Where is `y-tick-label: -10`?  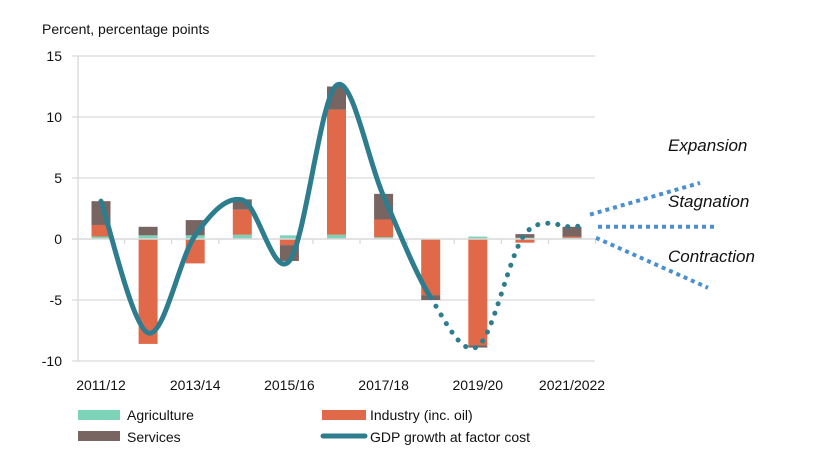
y-tick-label: -10 is located at coordinates (52, 361).